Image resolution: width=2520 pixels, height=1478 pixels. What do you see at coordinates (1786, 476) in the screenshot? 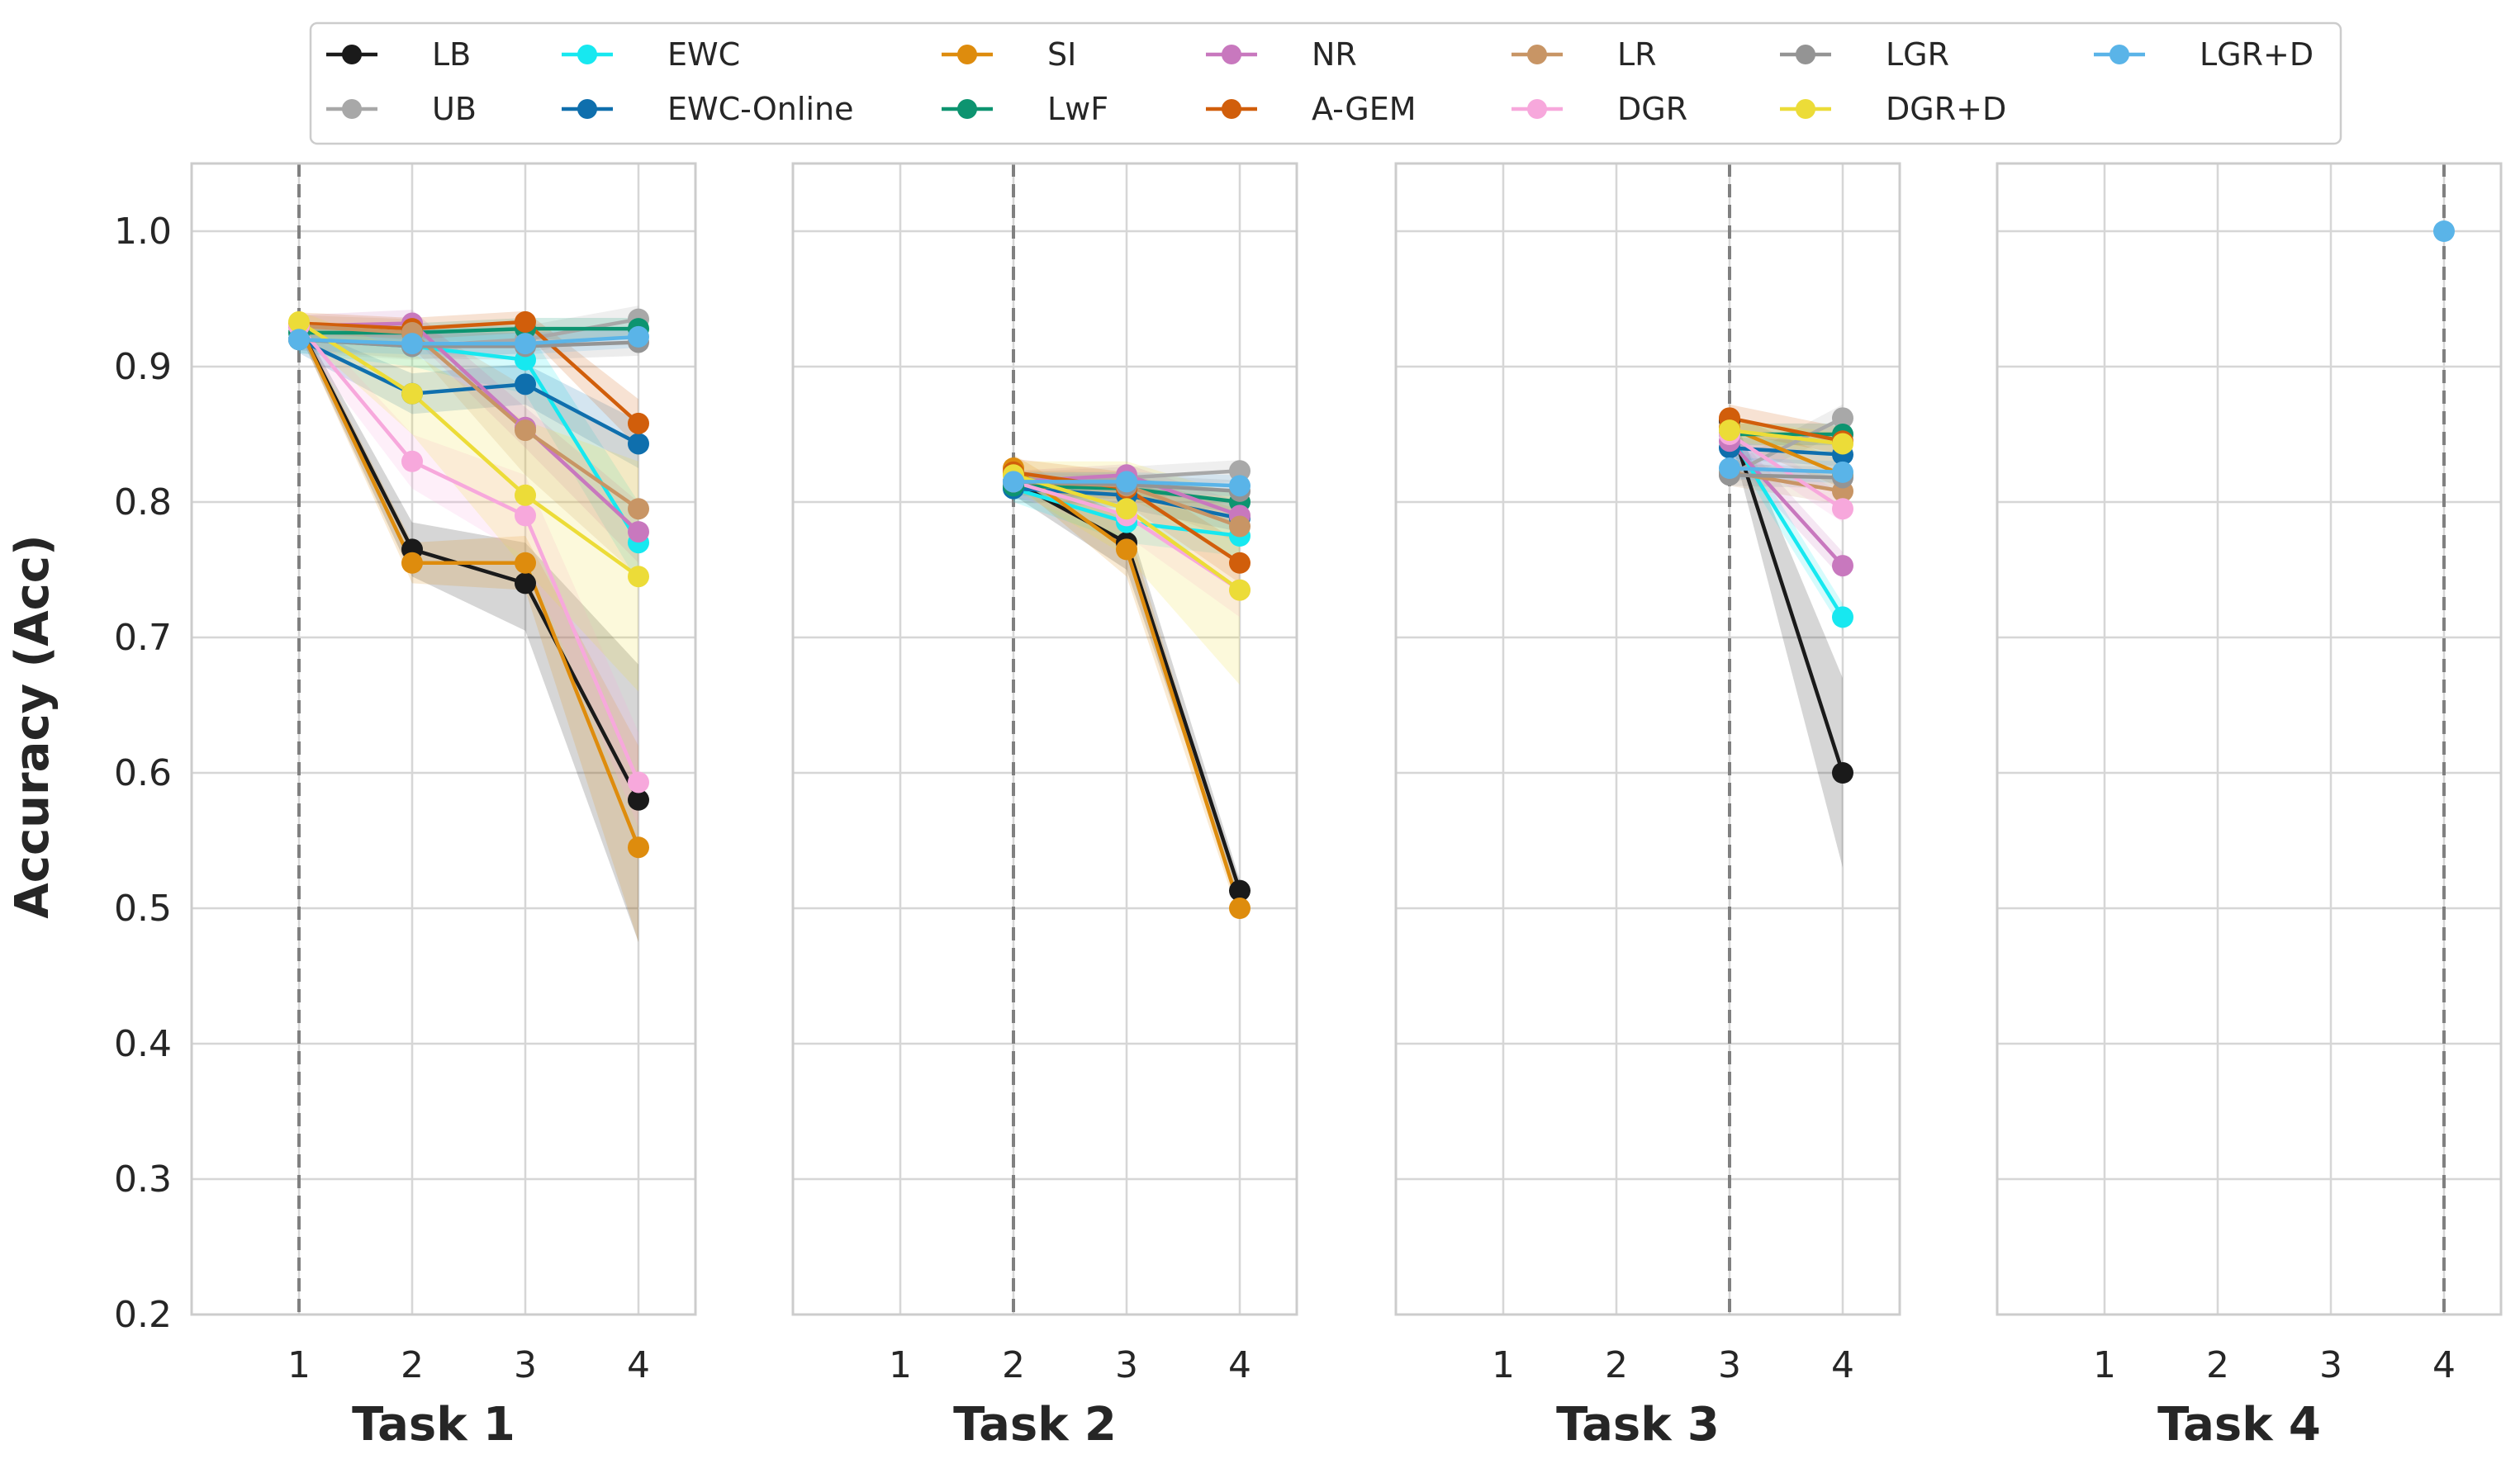
I see `series-line-lgr` at bounding box center [1786, 476].